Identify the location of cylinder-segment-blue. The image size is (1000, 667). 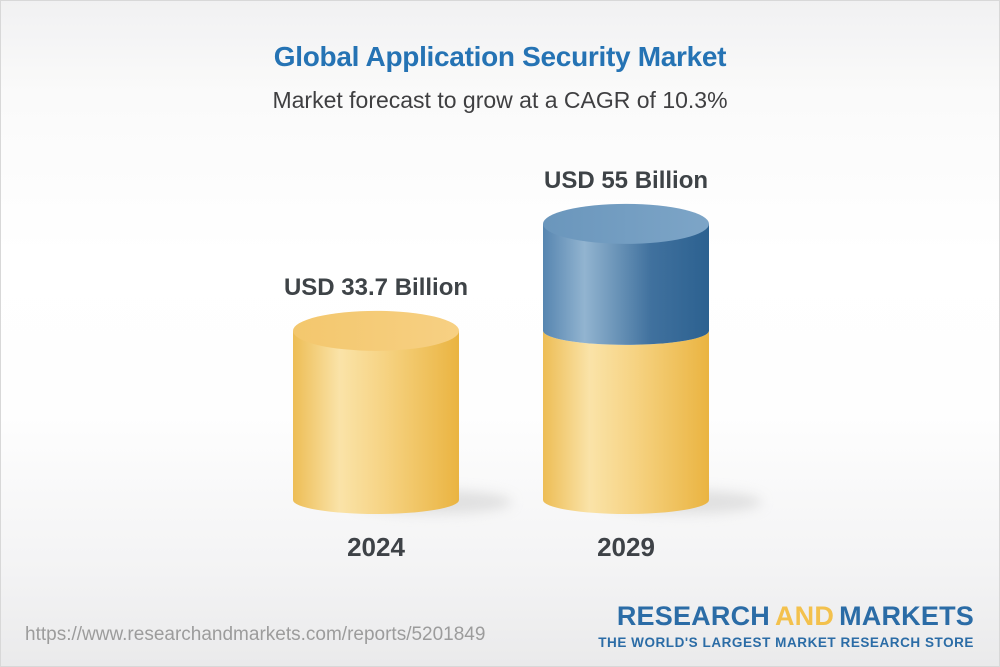
(626, 284).